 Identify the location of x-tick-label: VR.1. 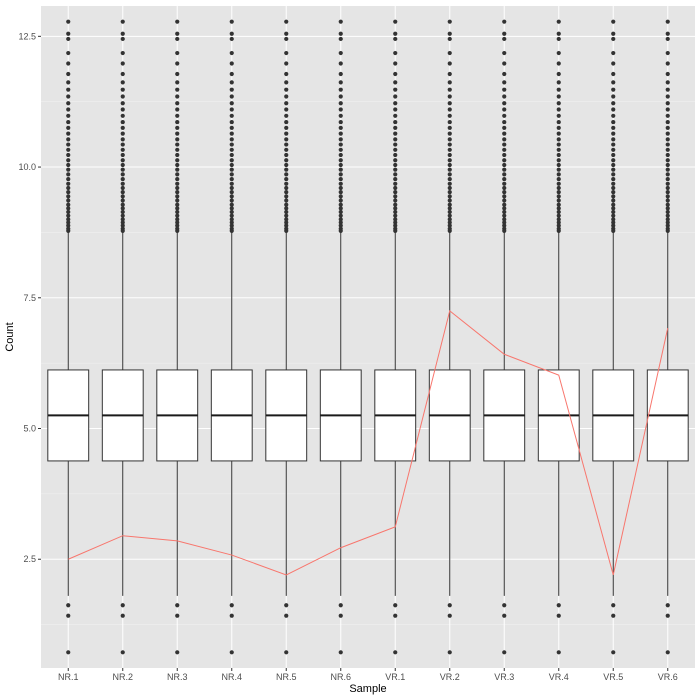
(395, 677).